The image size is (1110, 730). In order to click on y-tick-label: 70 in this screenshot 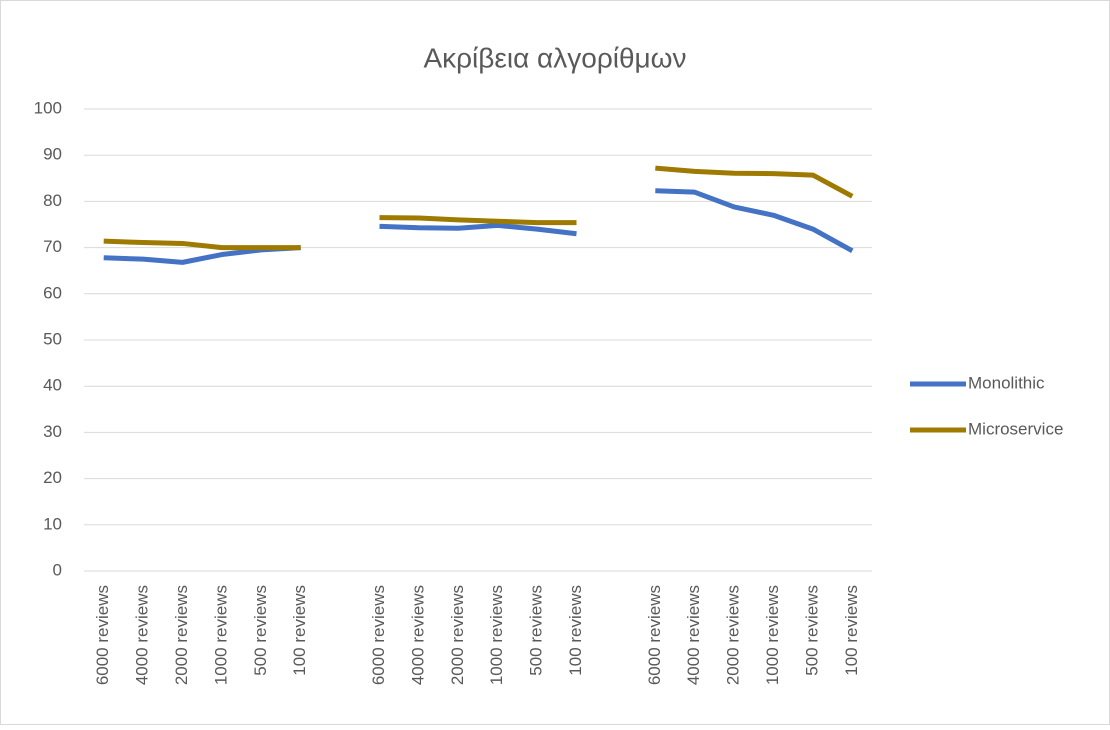, I will do `click(52, 246)`.